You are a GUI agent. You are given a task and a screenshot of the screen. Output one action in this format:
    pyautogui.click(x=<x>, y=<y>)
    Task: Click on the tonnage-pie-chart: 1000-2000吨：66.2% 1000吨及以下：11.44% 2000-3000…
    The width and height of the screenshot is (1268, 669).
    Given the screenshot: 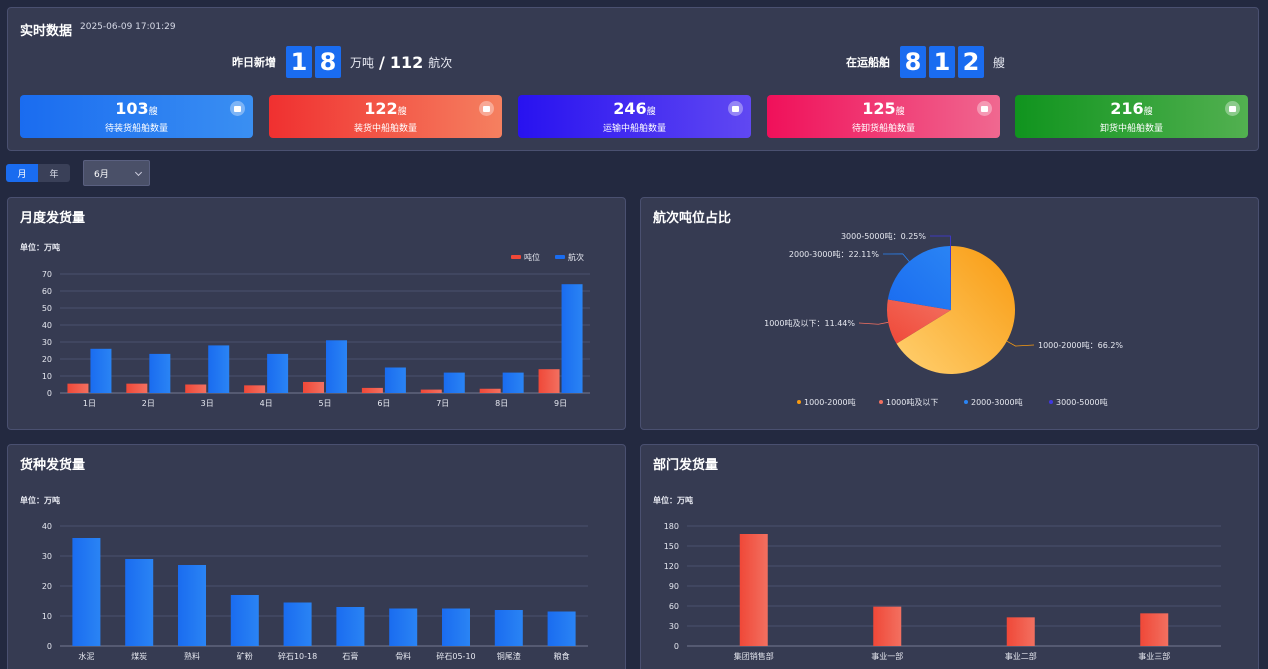 What is the action you would take?
    pyautogui.click(x=943, y=319)
    